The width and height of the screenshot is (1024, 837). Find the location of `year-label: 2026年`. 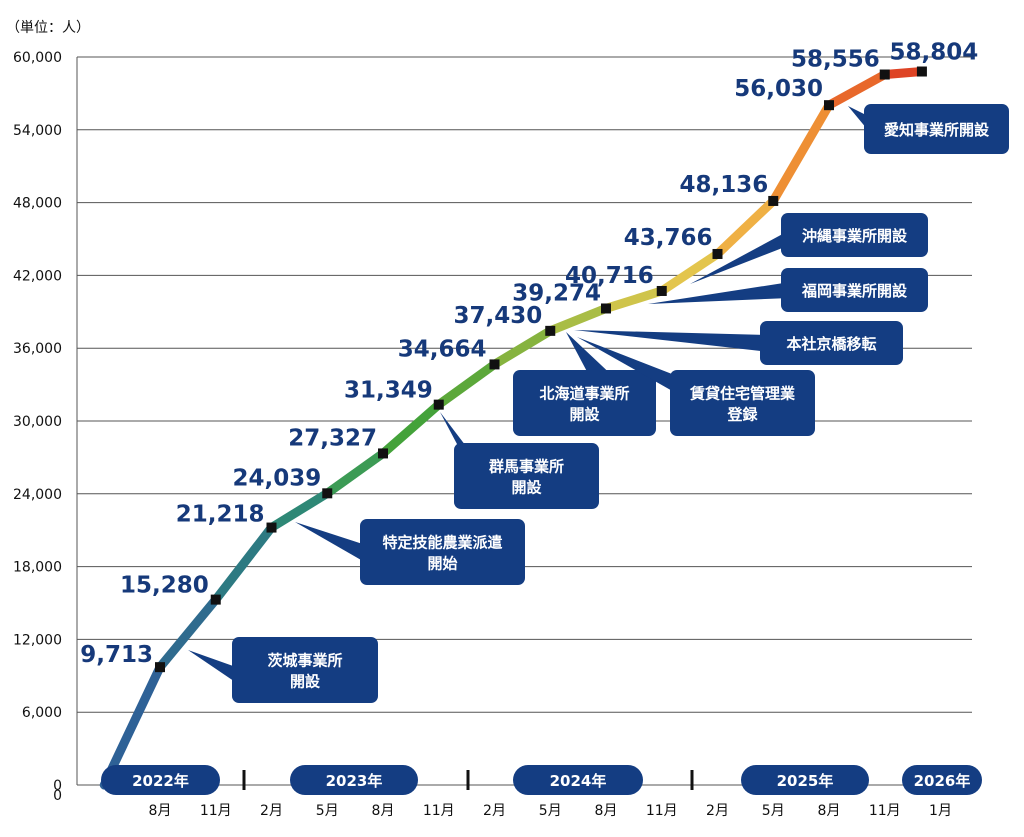

year-label: 2026年 is located at coordinates (942, 781).